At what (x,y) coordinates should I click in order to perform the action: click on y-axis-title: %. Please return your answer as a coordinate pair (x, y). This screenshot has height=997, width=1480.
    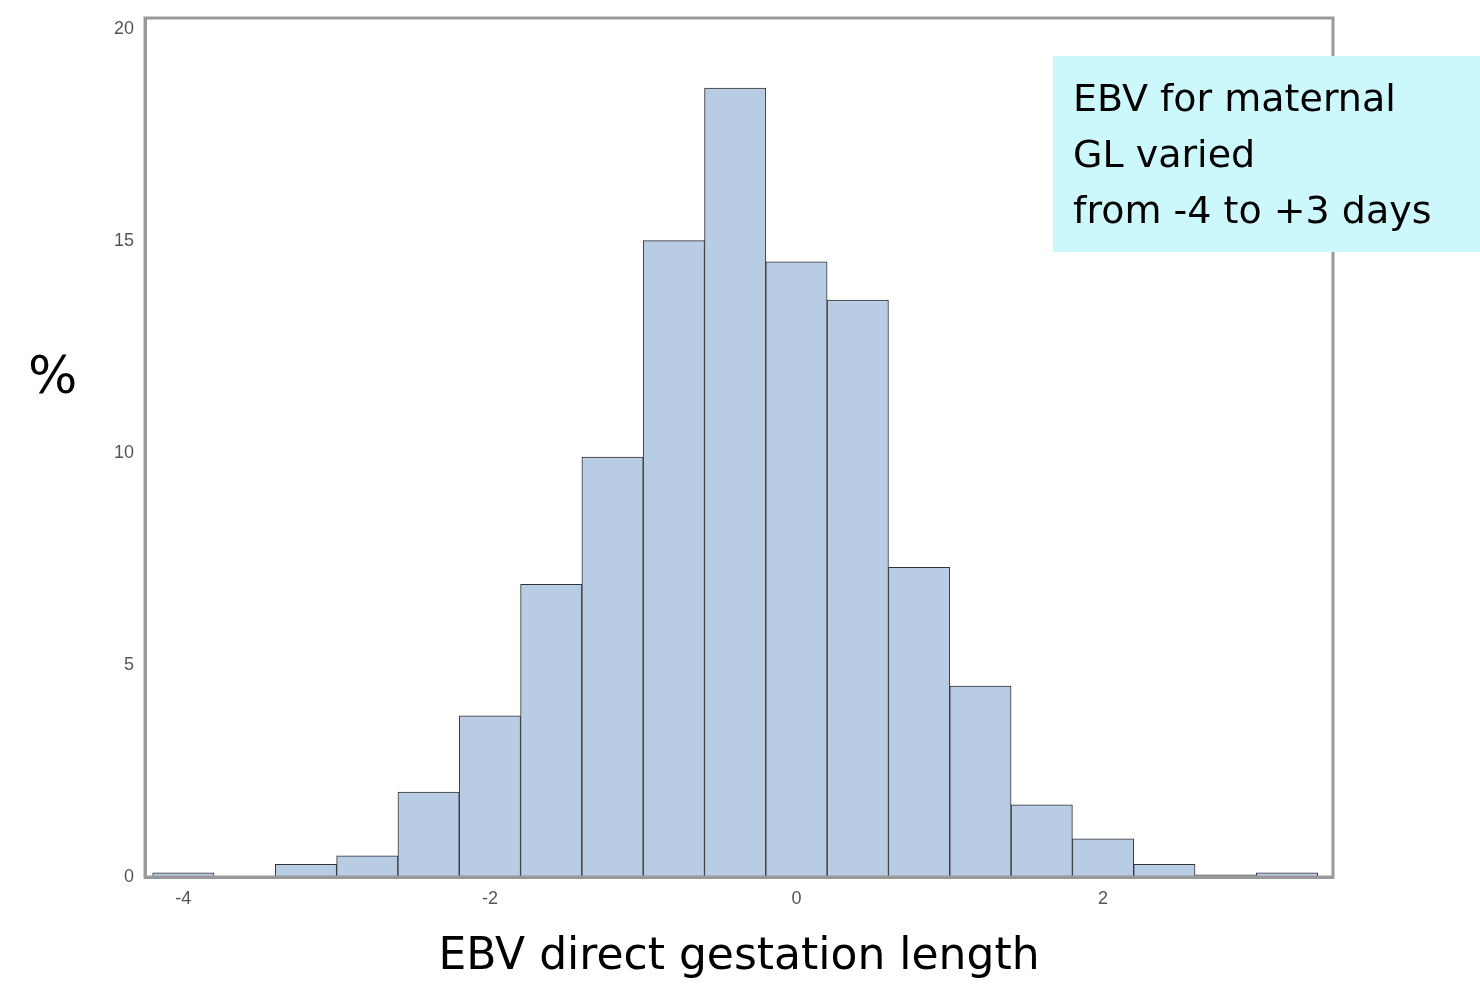
    Looking at the image, I should click on (53, 375).